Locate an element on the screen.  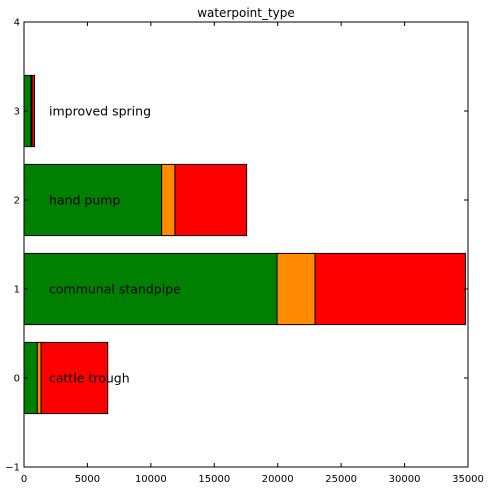
x-tick-label: 0 is located at coordinates (24, 479).